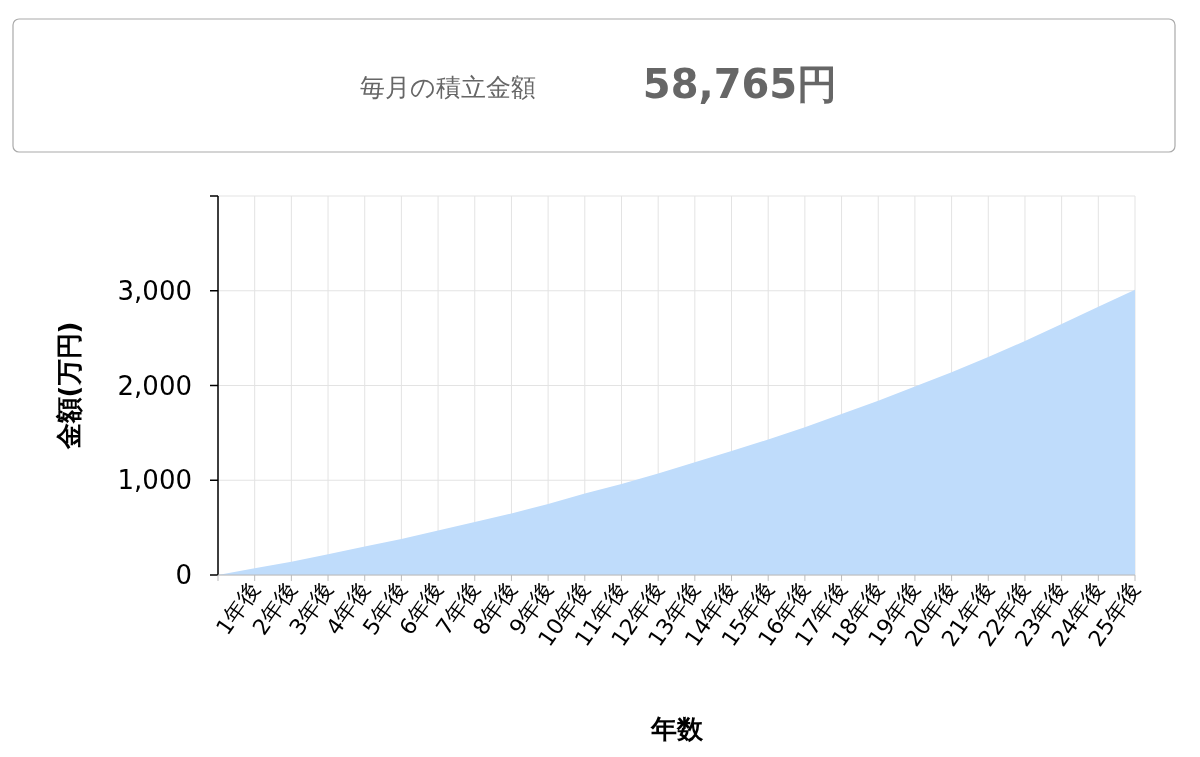  Describe the element at coordinates (69, 386) in the screenshot. I see `y-axis-title: 金額(万円)` at that location.